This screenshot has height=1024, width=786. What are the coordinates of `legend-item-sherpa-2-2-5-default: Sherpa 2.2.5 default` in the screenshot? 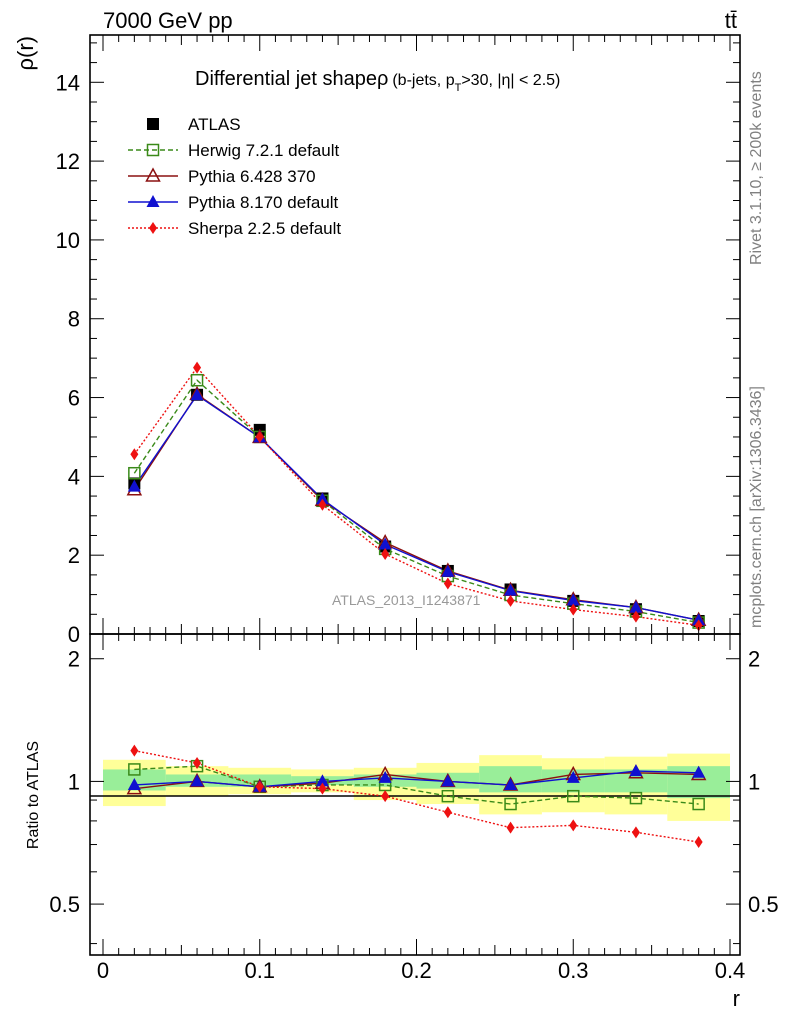 It's located at (234, 228).